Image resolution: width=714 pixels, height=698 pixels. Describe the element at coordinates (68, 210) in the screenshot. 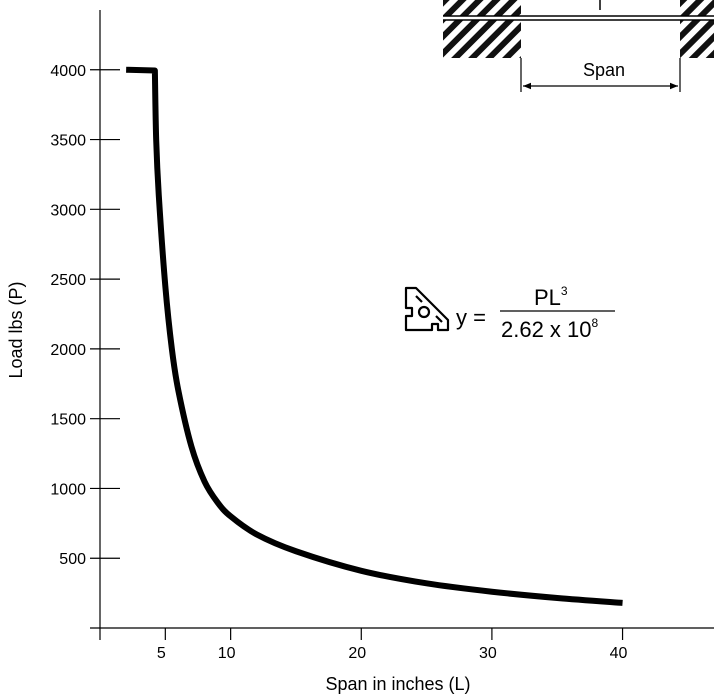

I see `y-tick-label: 3000` at that location.